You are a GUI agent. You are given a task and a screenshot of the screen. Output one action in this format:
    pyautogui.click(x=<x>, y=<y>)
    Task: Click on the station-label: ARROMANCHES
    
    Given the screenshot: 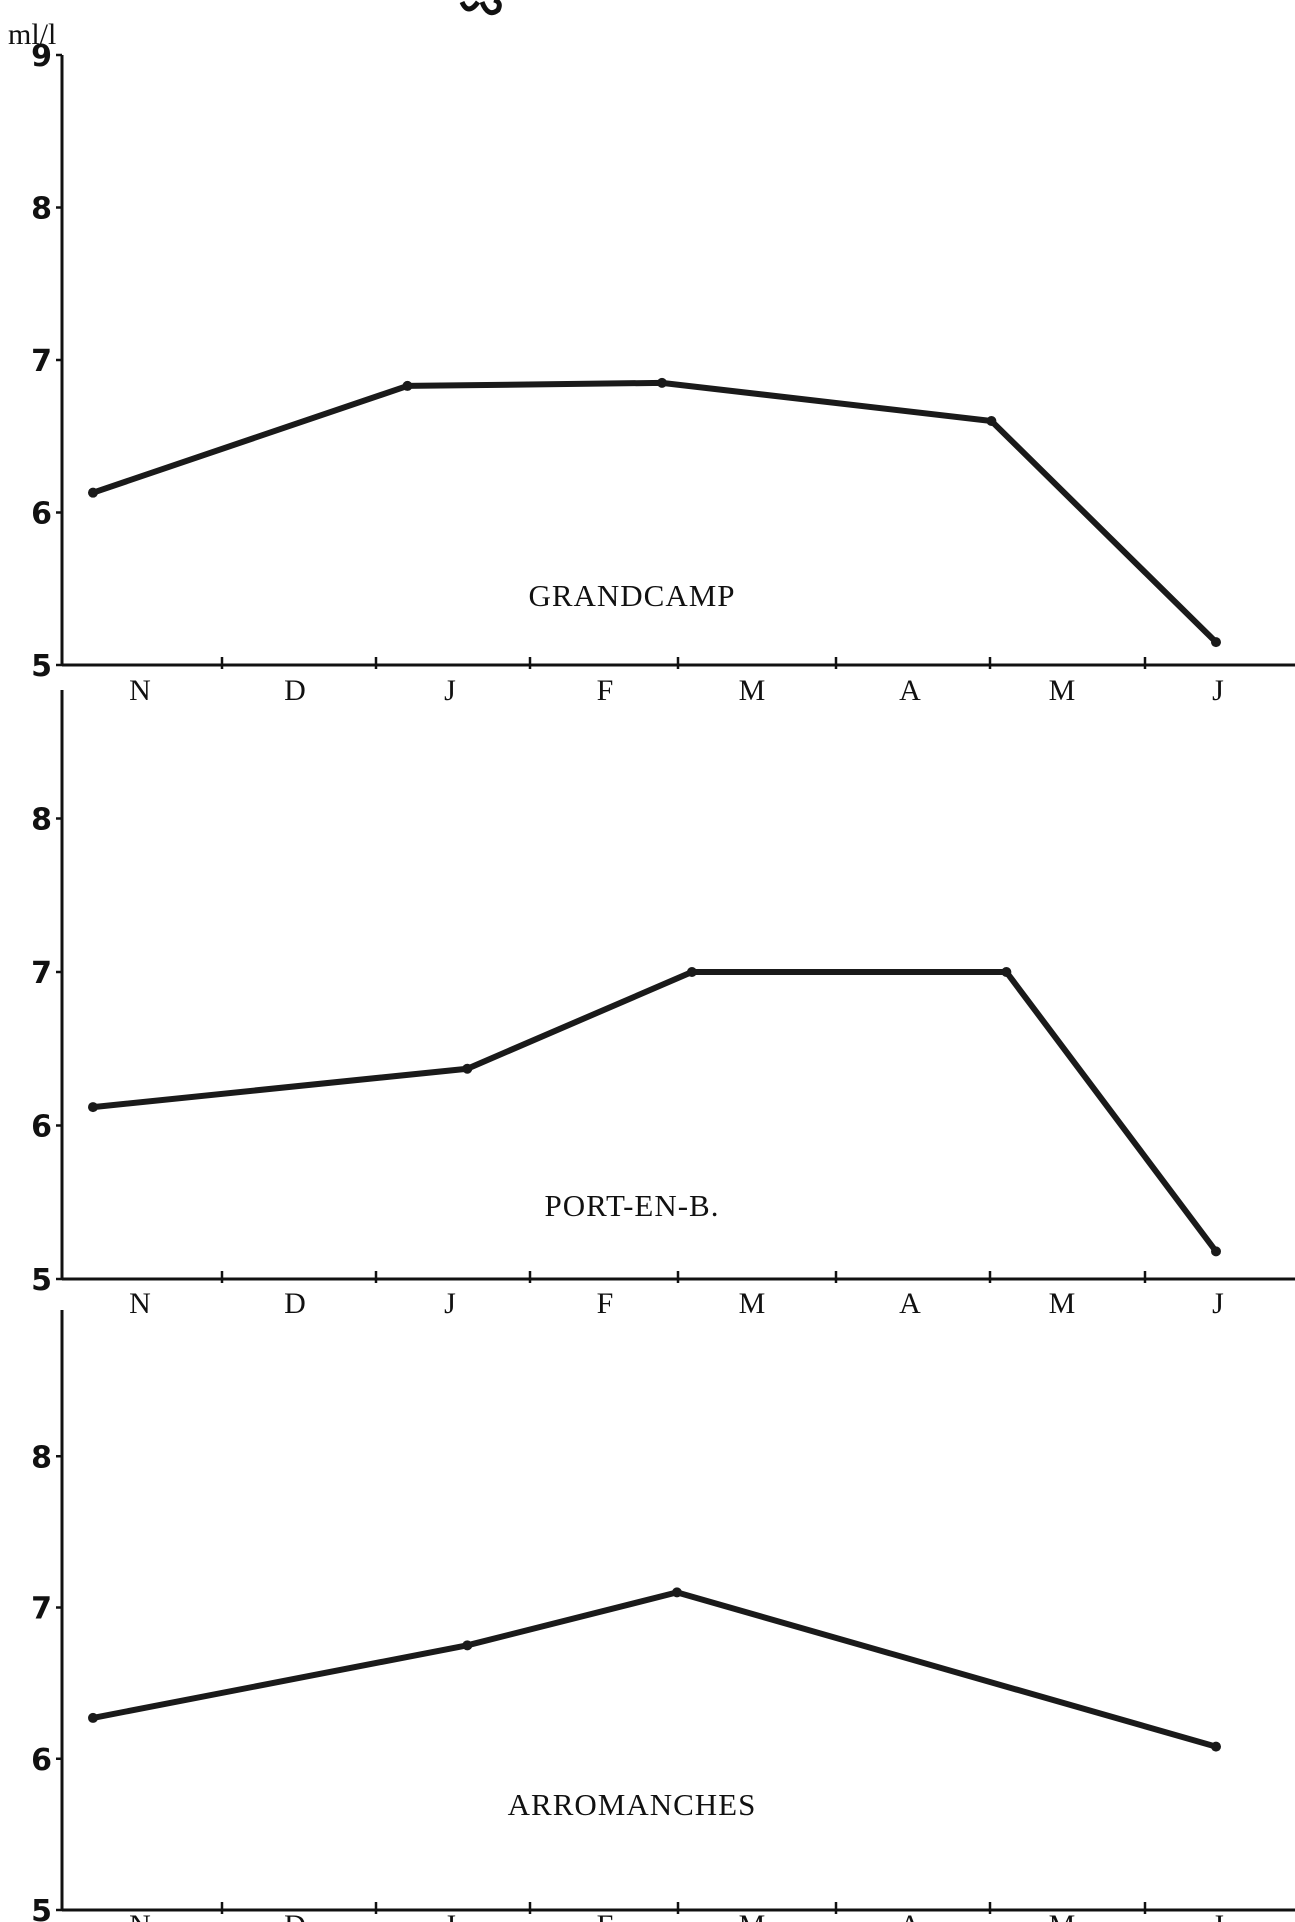 What is the action you would take?
    pyautogui.click(x=632, y=1804)
    